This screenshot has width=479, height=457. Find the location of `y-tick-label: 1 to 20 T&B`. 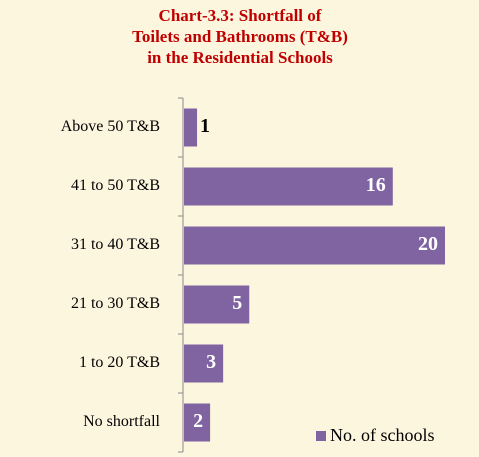

y-tick-label: 1 to 20 T&B is located at coordinates (119, 362).